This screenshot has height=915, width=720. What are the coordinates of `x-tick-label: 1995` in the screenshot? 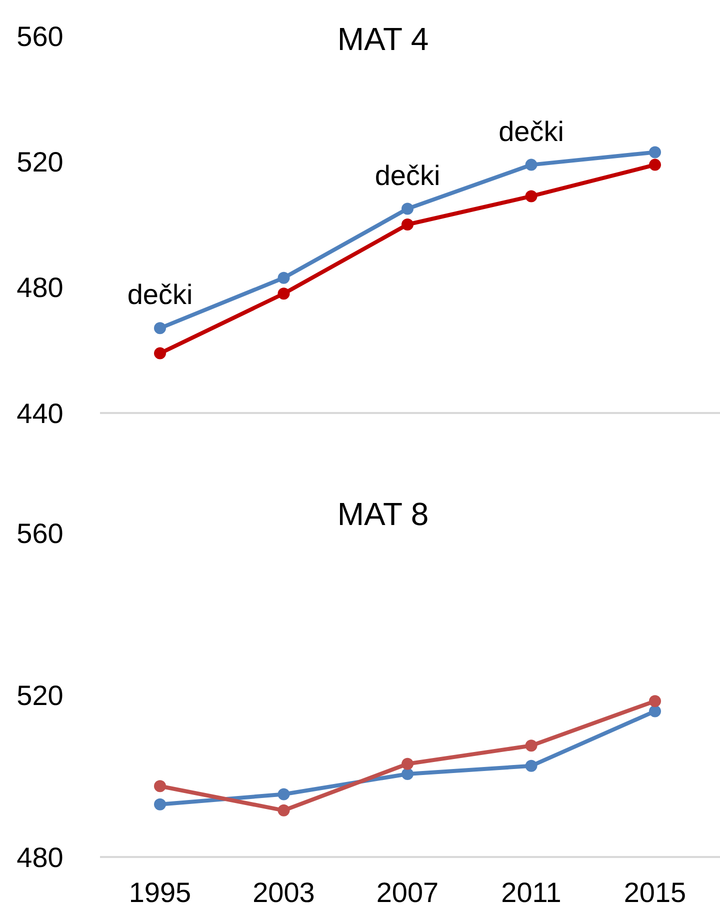 It's located at (160, 892).